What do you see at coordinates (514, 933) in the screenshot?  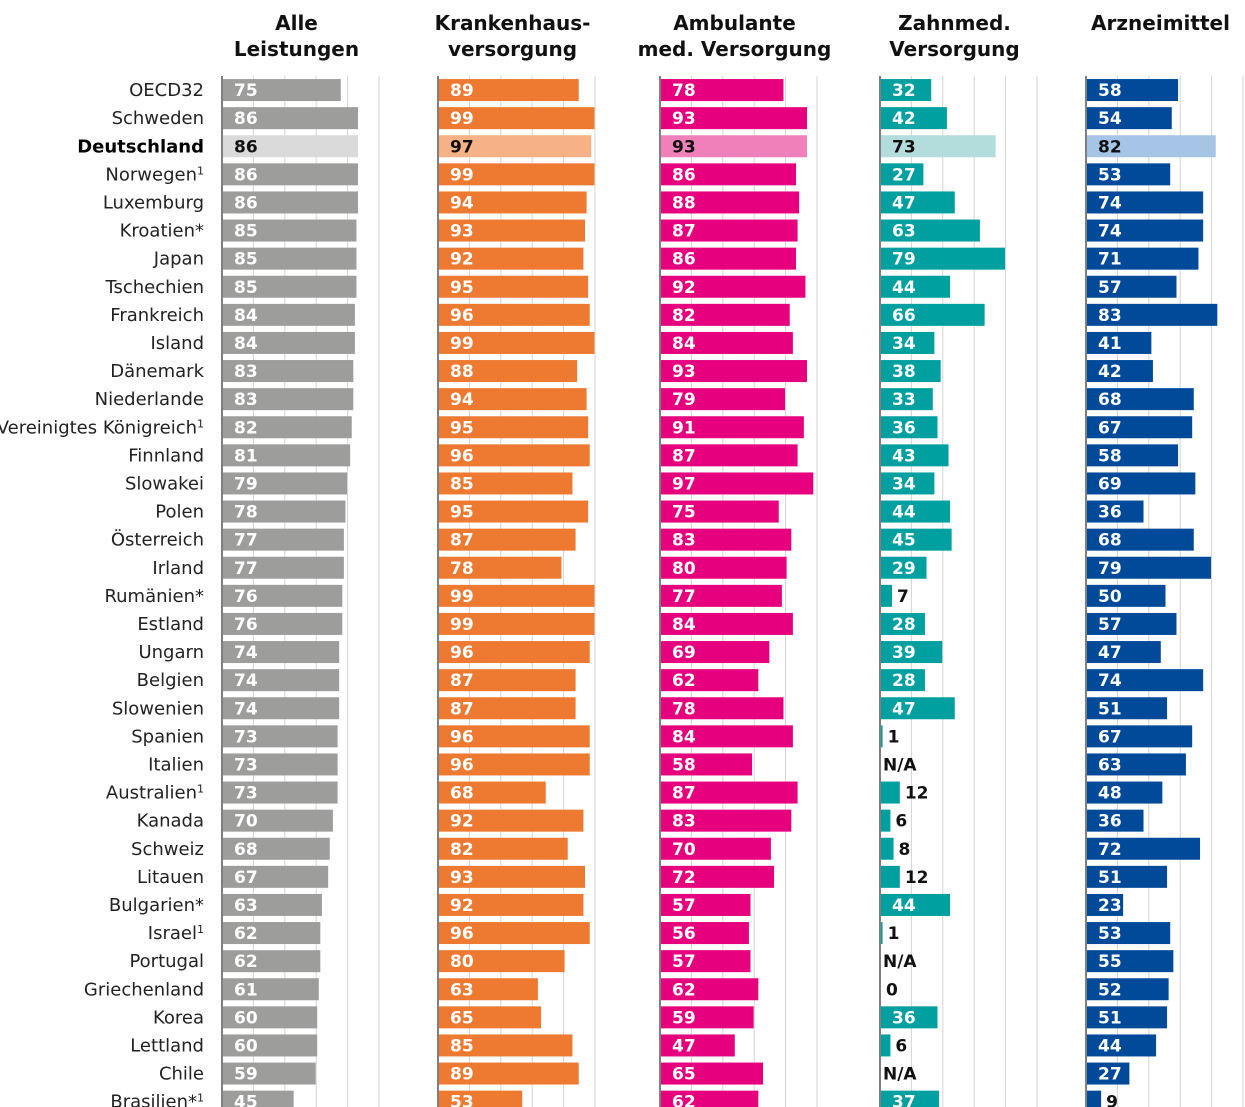 I see `bar-krankenhausversorgung-israel` at bounding box center [514, 933].